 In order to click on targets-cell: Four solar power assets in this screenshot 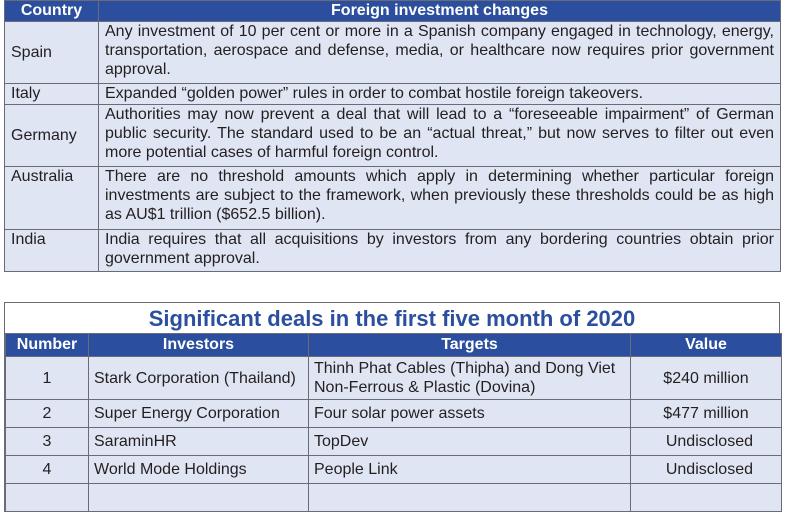, I will do `click(469, 413)`.